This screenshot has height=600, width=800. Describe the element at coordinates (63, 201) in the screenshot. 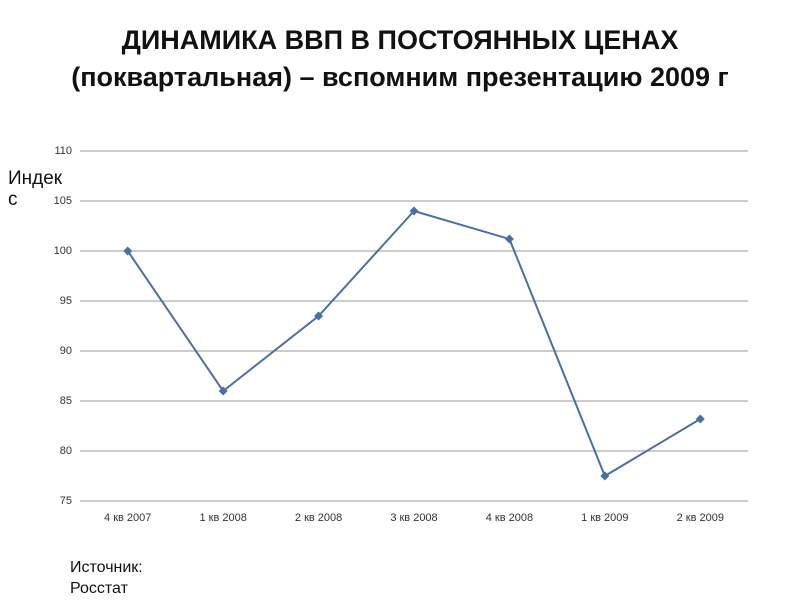

I see `y-tick-label: 105` at that location.